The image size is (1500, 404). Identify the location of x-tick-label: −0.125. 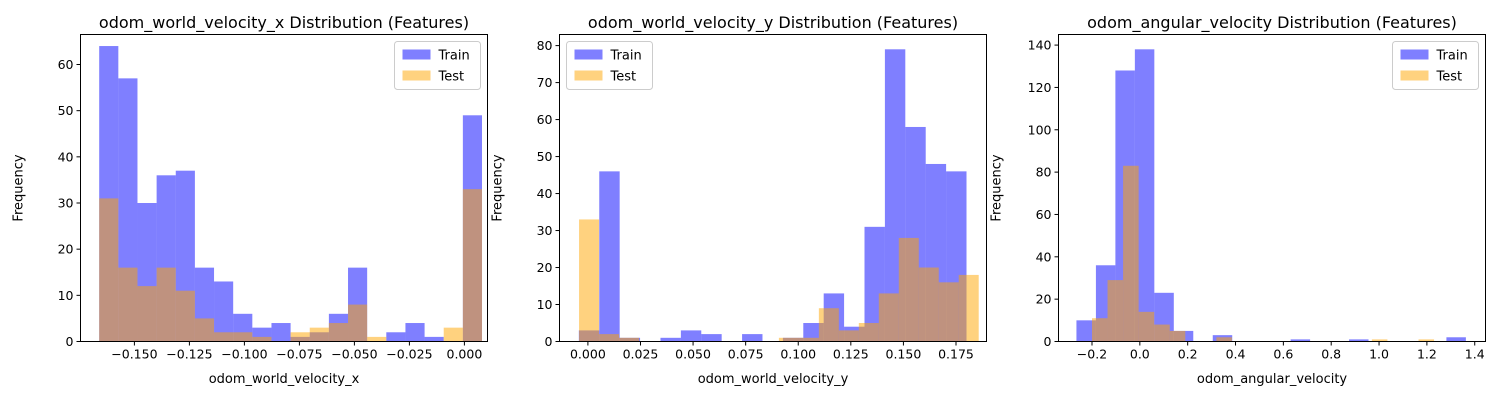
(189, 354).